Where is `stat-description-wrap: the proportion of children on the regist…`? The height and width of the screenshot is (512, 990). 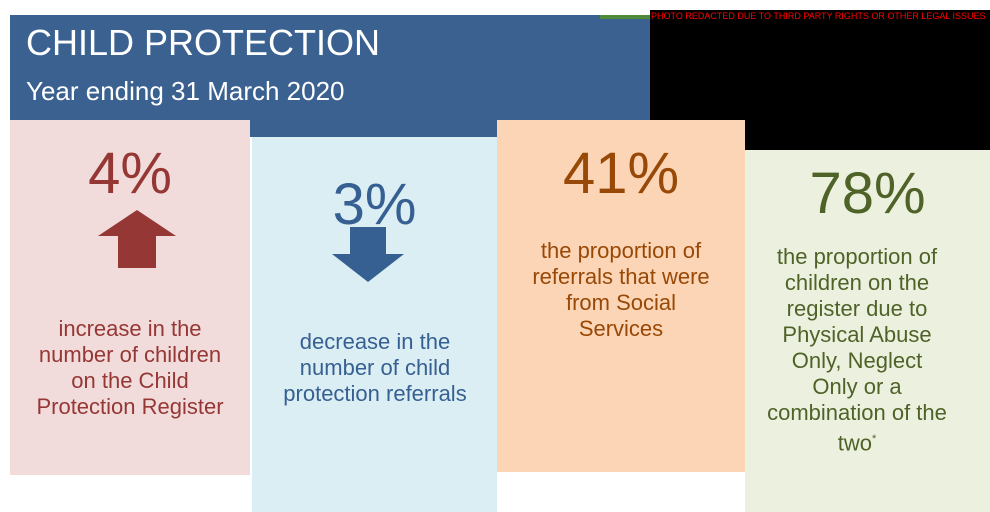 stat-description-wrap: the proportion of children on the regist… is located at coordinates (857, 350).